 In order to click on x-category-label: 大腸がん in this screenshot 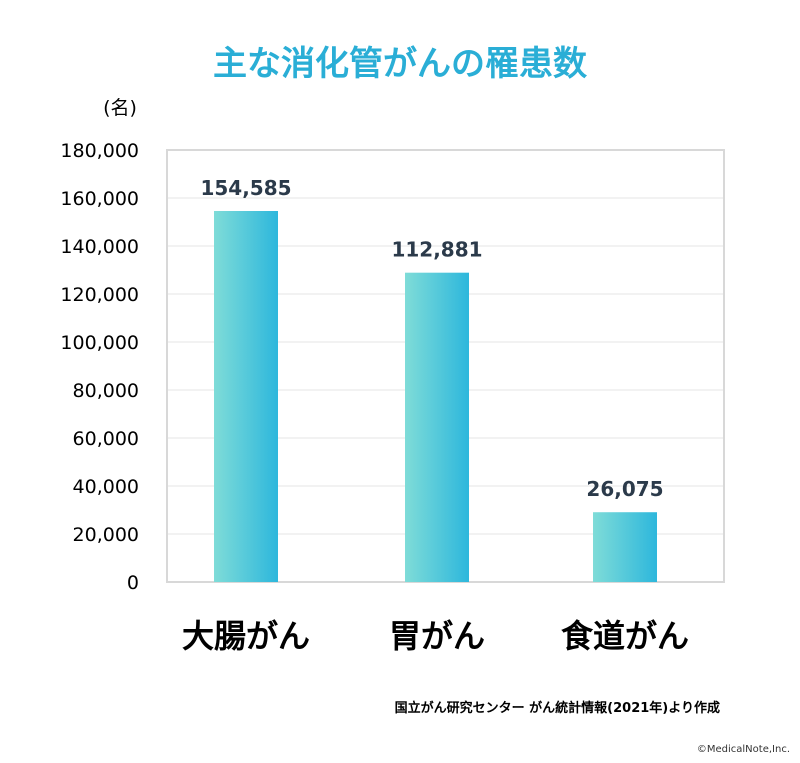, I will do `click(246, 636)`.